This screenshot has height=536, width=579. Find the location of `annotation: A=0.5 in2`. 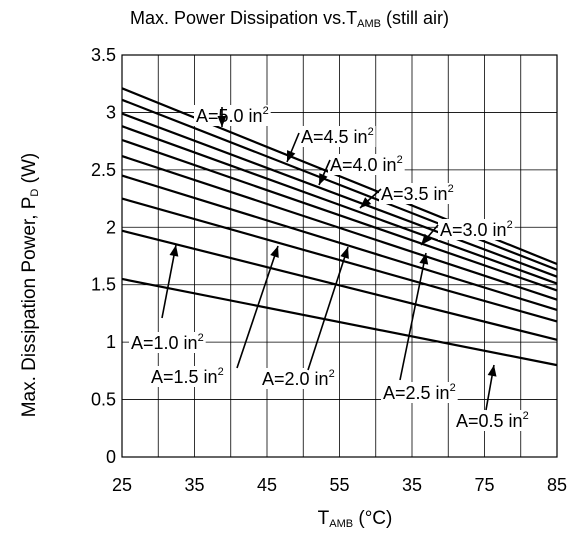

annotation: A=0.5 in2 is located at coordinates (492, 397).